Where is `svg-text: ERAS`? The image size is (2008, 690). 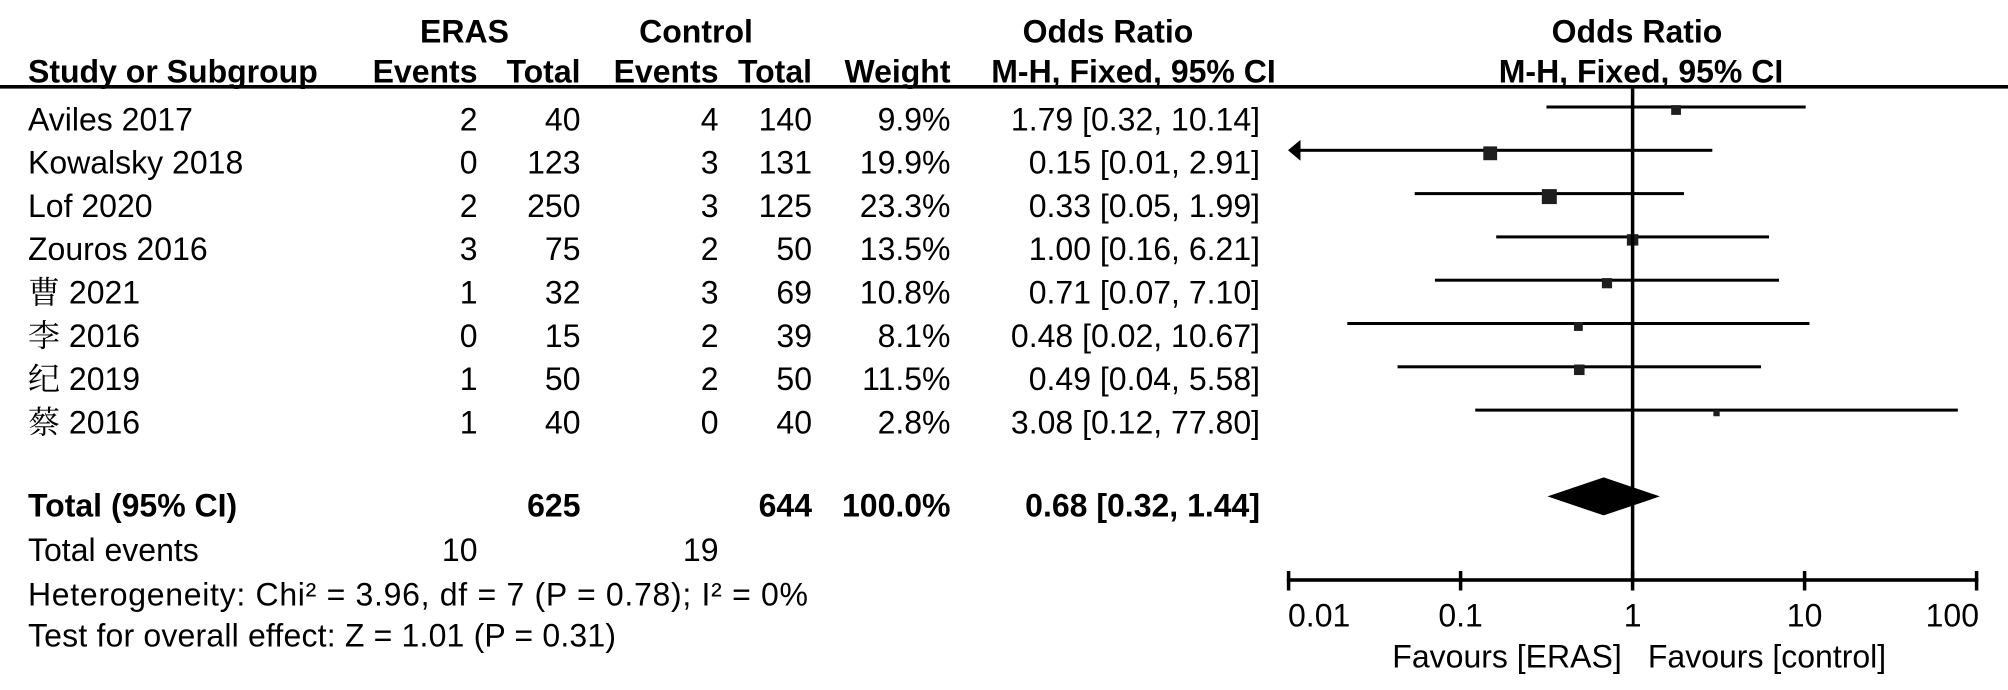
svg-text: ERAS is located at coordinates (464, 32).